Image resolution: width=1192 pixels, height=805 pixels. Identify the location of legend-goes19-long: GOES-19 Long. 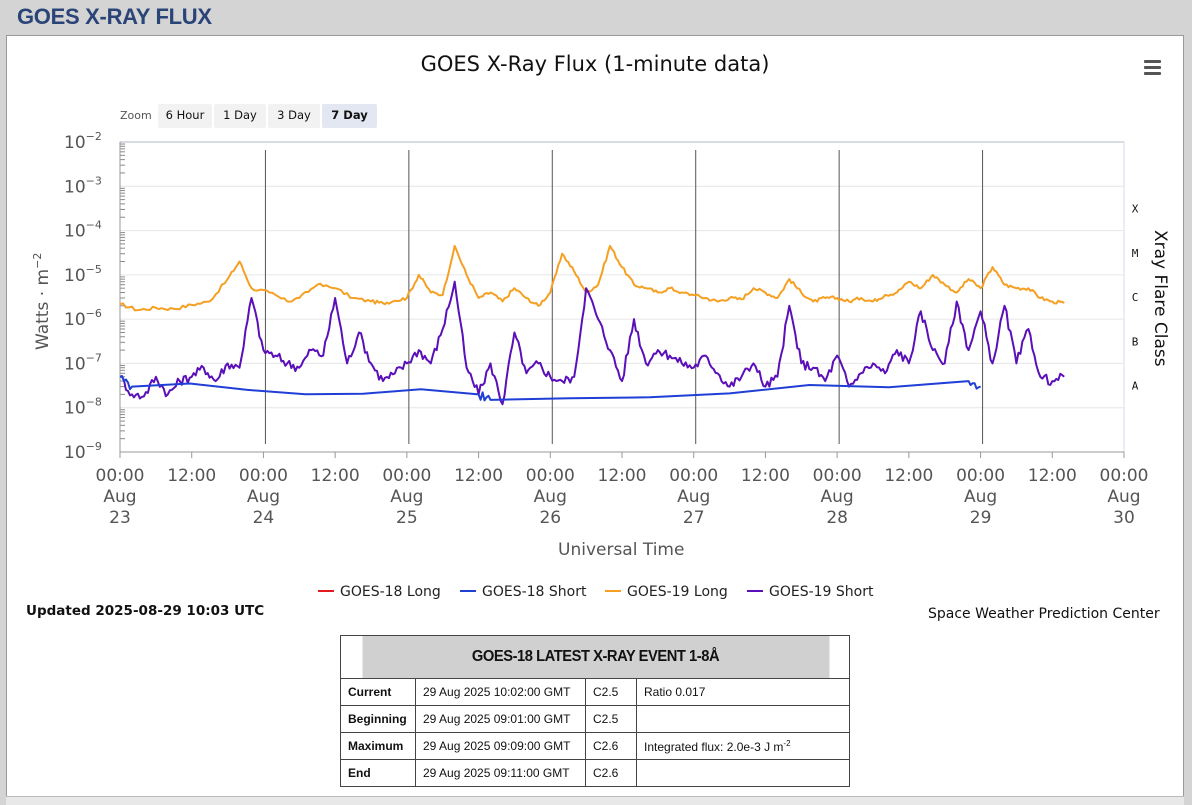
(666, 592).